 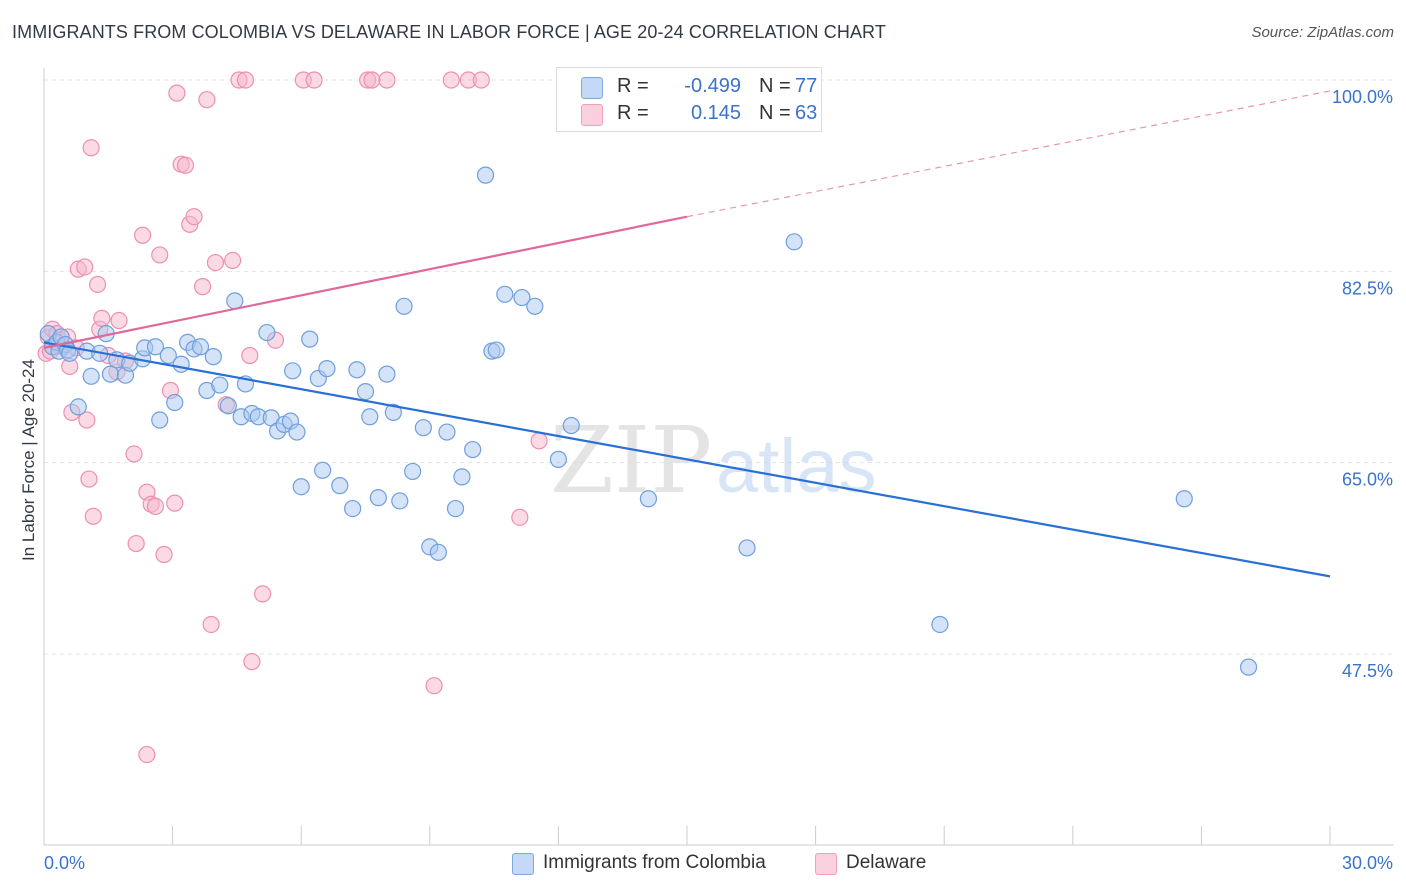 I want to click on x-tick-label: 30.0%, so click(x=1367, y=863).